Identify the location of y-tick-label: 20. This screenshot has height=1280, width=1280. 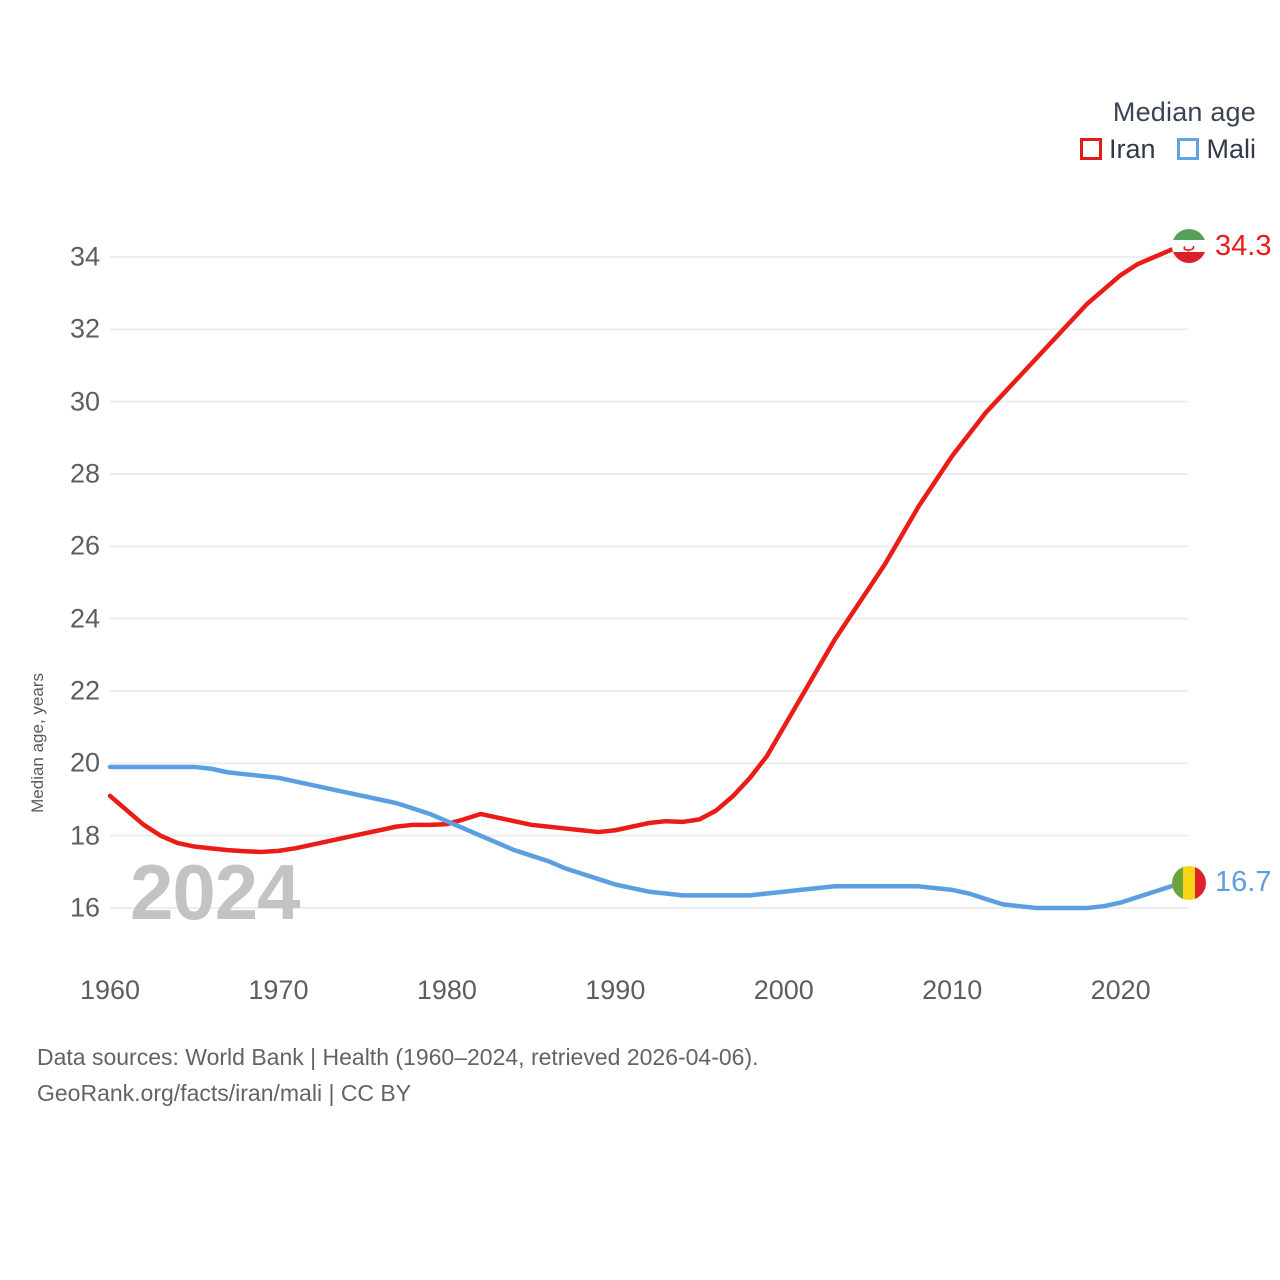
(84, 762).